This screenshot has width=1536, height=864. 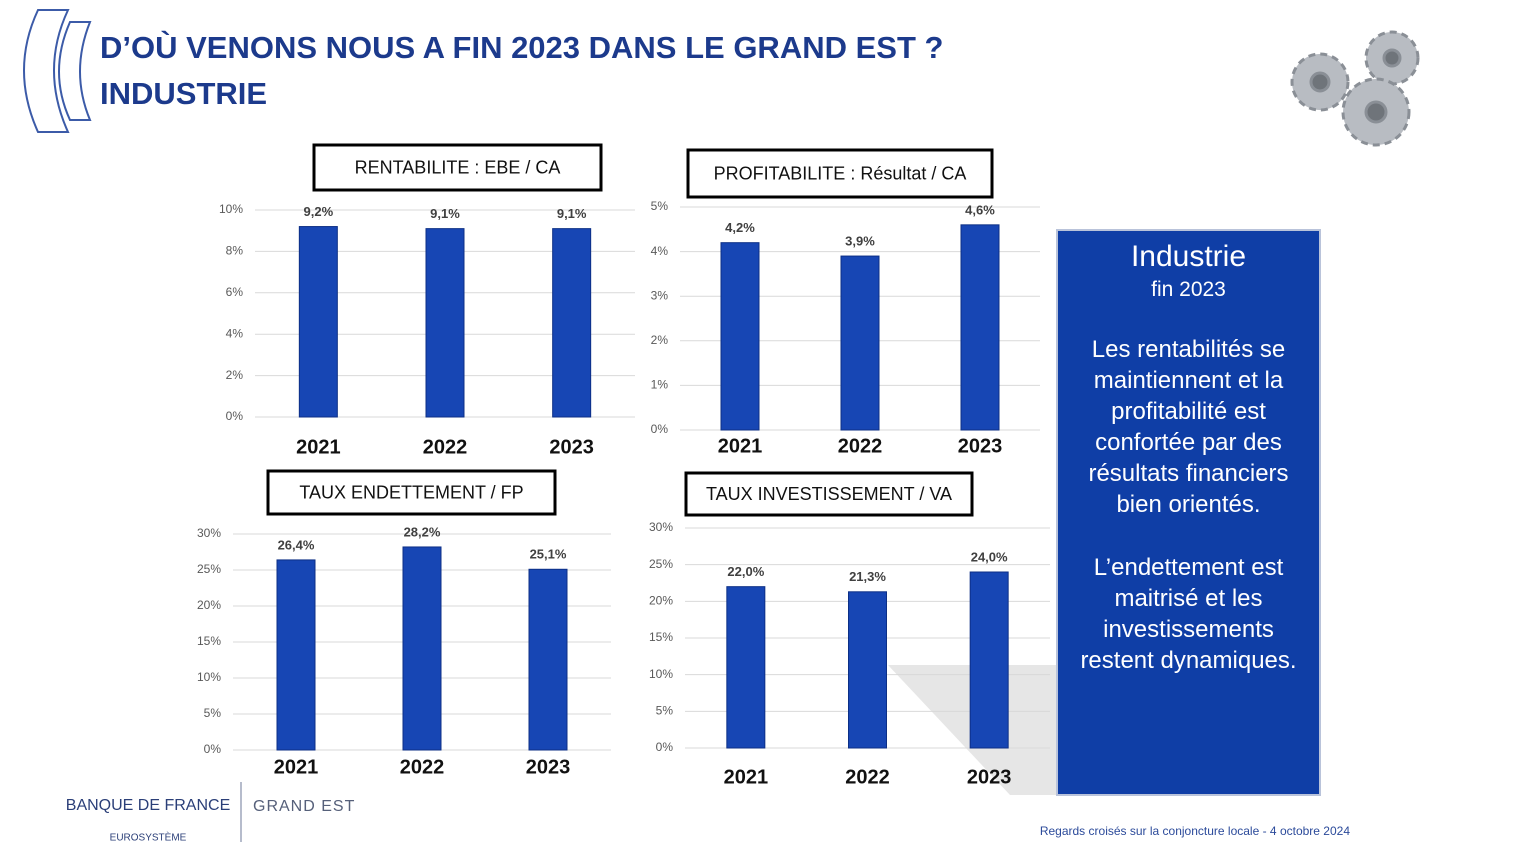 I want to click on summary-box, so click(x=1188, y=512).